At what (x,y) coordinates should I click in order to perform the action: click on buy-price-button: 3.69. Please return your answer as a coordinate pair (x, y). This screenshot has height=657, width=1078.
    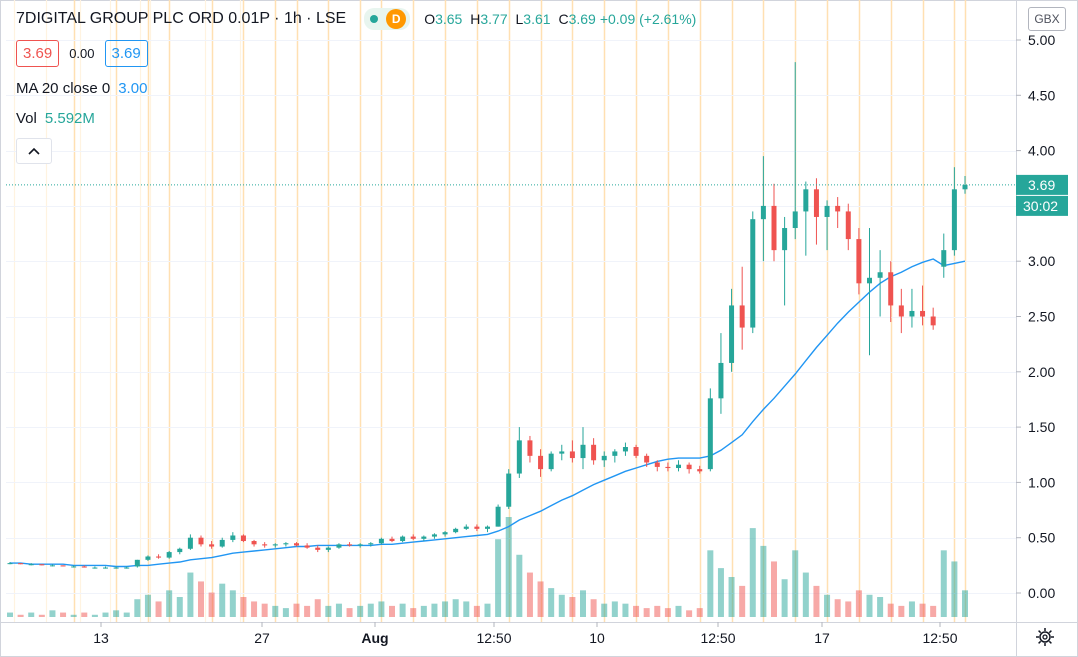
    Looking at the image, I should click on (126, 53).